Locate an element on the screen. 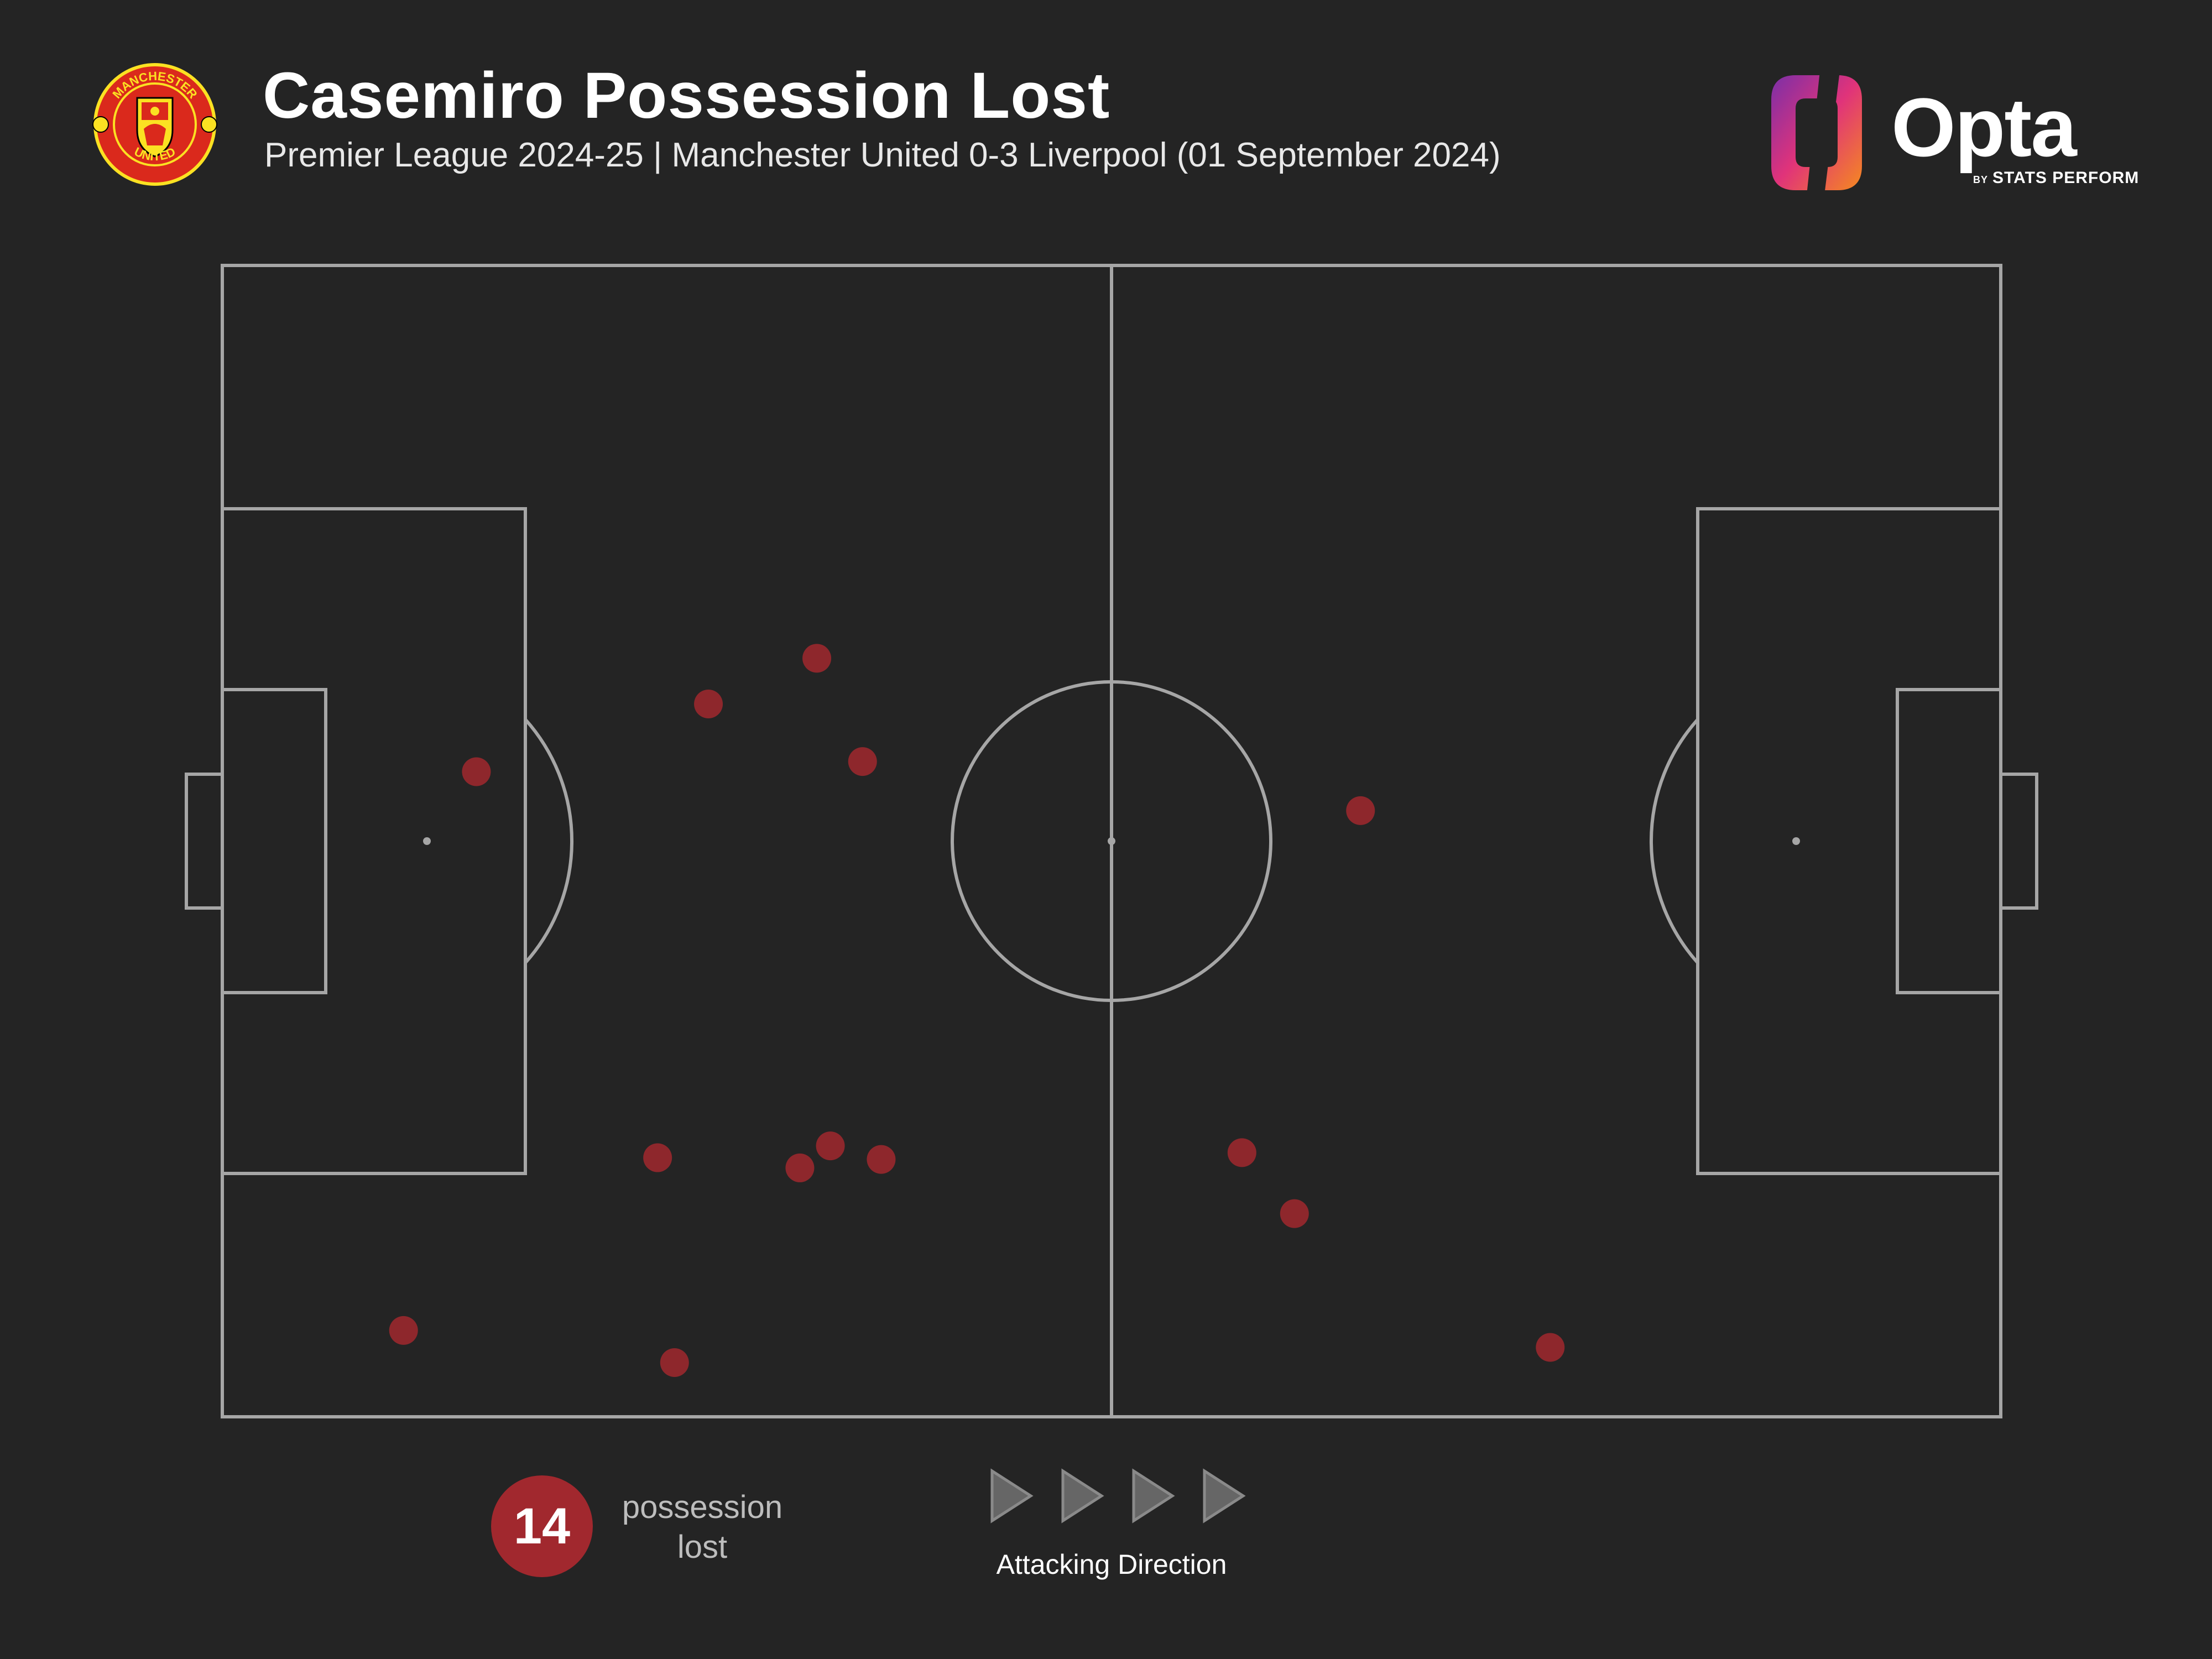 The width and height of the screenshot is (2212, 1659). opta-by: BY is located at coordinates (1981, 180).